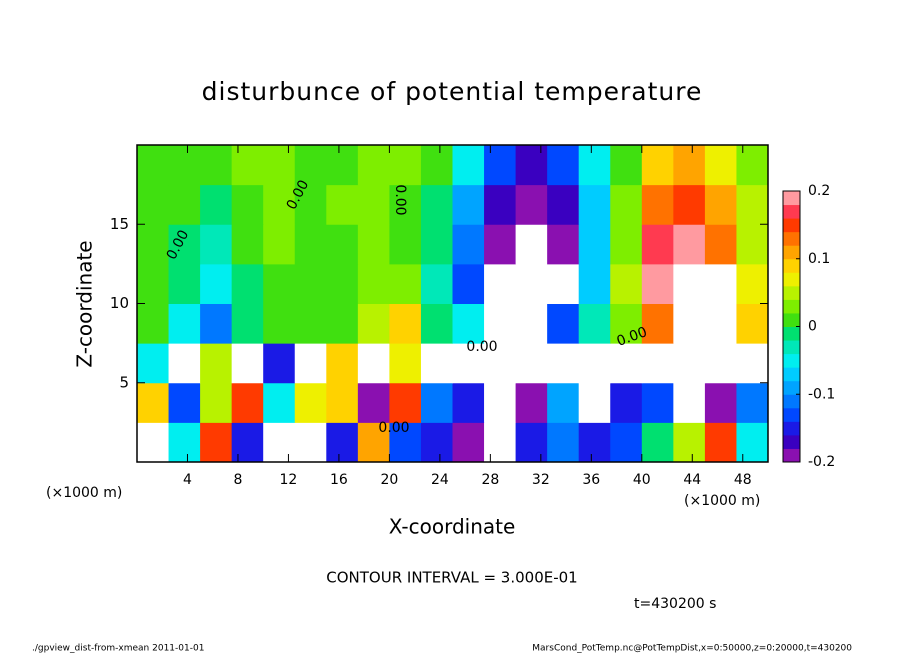 This screenshot has height=654, width=904. Describe the element at coordinates (187, 480) in the screenshot. I see `x-tick-label: 4` at that location.